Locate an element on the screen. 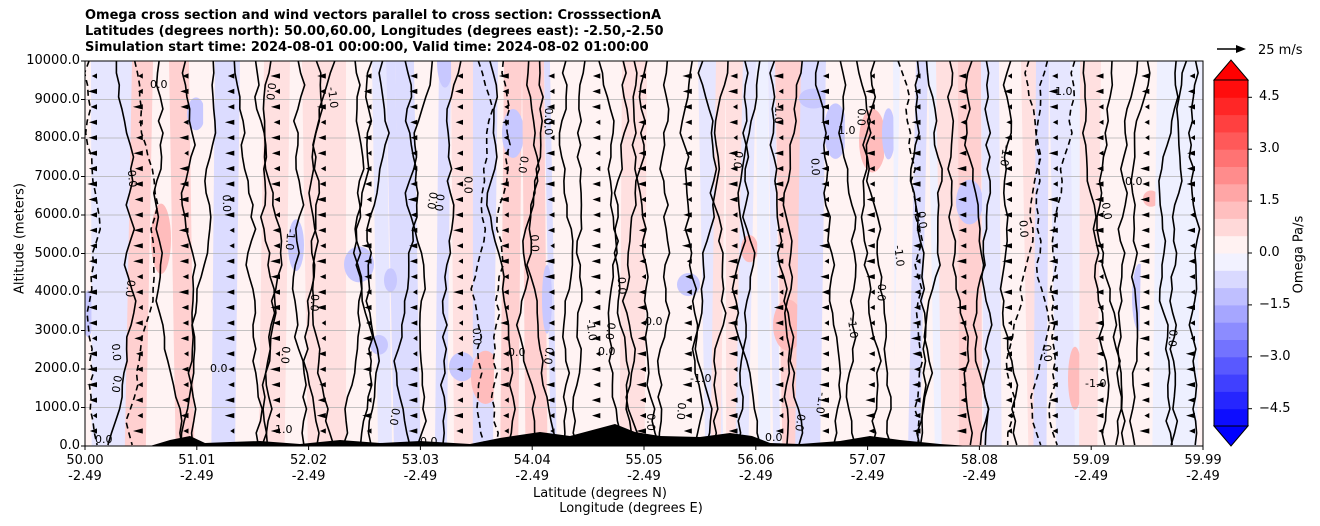 Image resolution: width=1320 pixels, height=526 pixels. y-tick-label: 3000.0 is located at coordinates (57, 330).